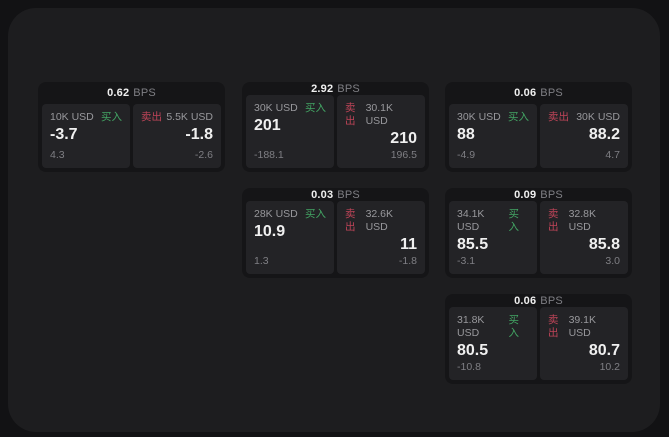  I want to click on sell-quote-panel: 卖出 5.5K USD -1.8 -2.6, so click(177, 136).